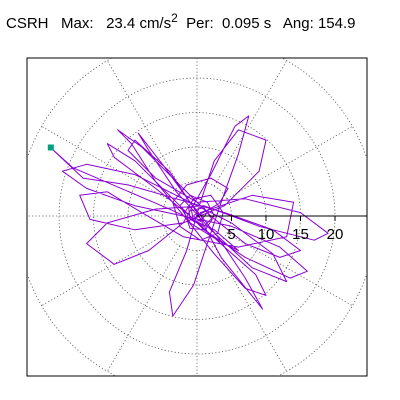 The height and width of the screenshot is (400, 400). What do you see at coordinates (282, 229) in the screenshot?
I see `radial-axis: 5 10 15 20` at bounding box center [282, 229].